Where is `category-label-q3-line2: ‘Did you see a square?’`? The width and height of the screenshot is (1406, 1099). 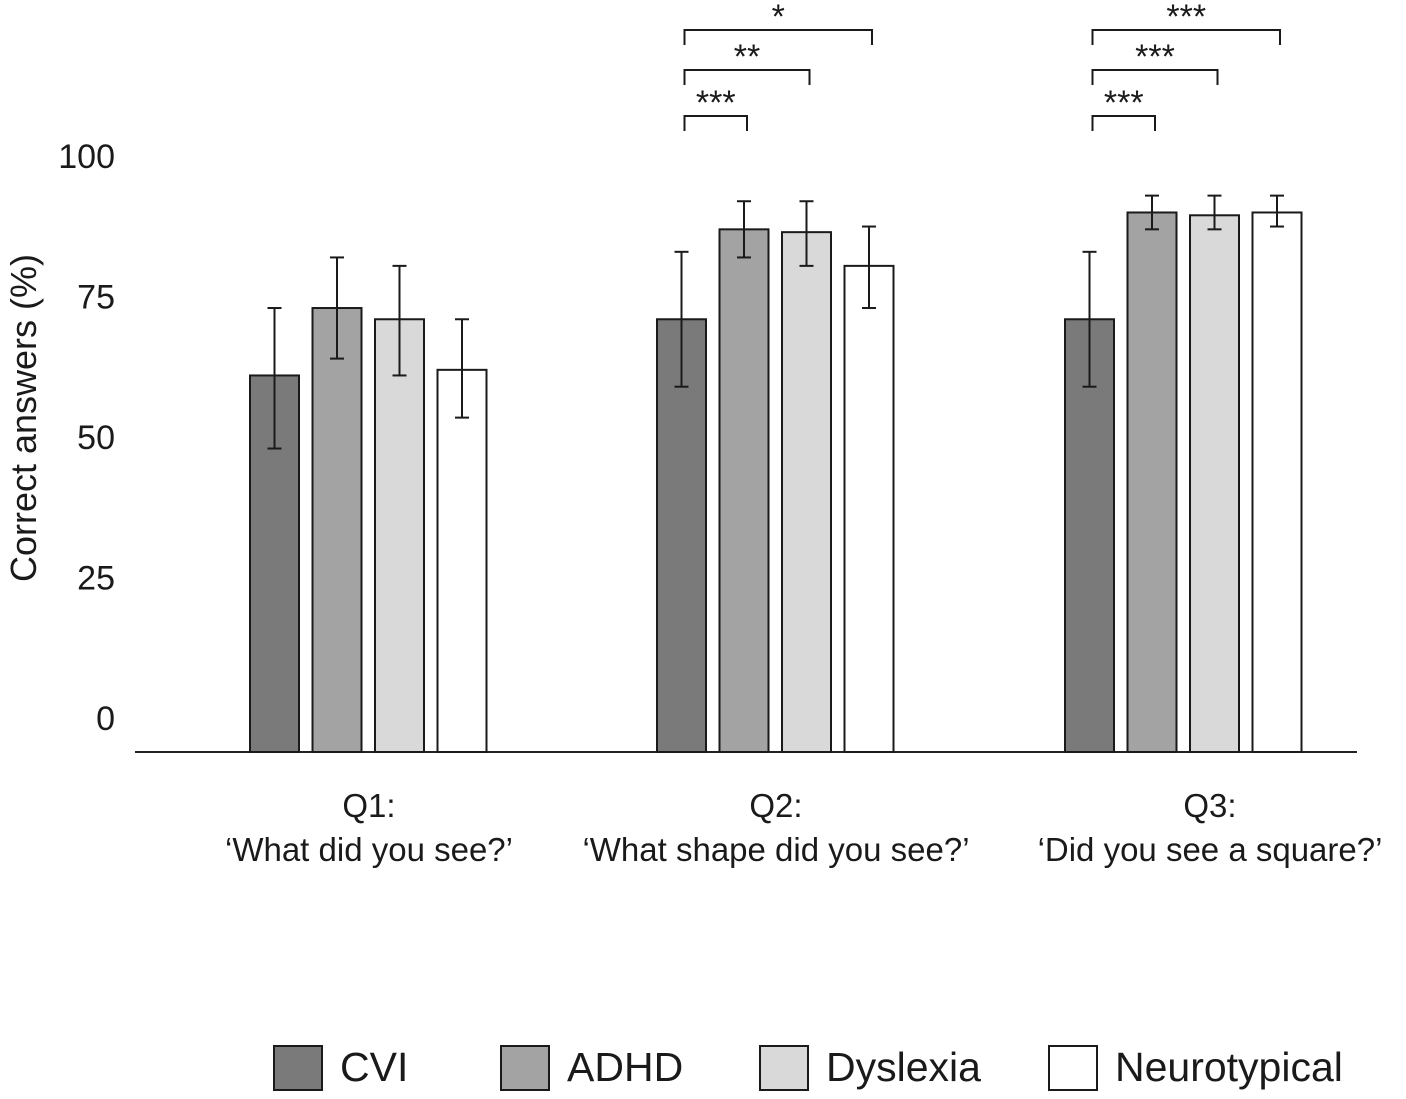
category-label-q3-line2: ‘Did you see a square?’ is located at coordinates (1210, 849).